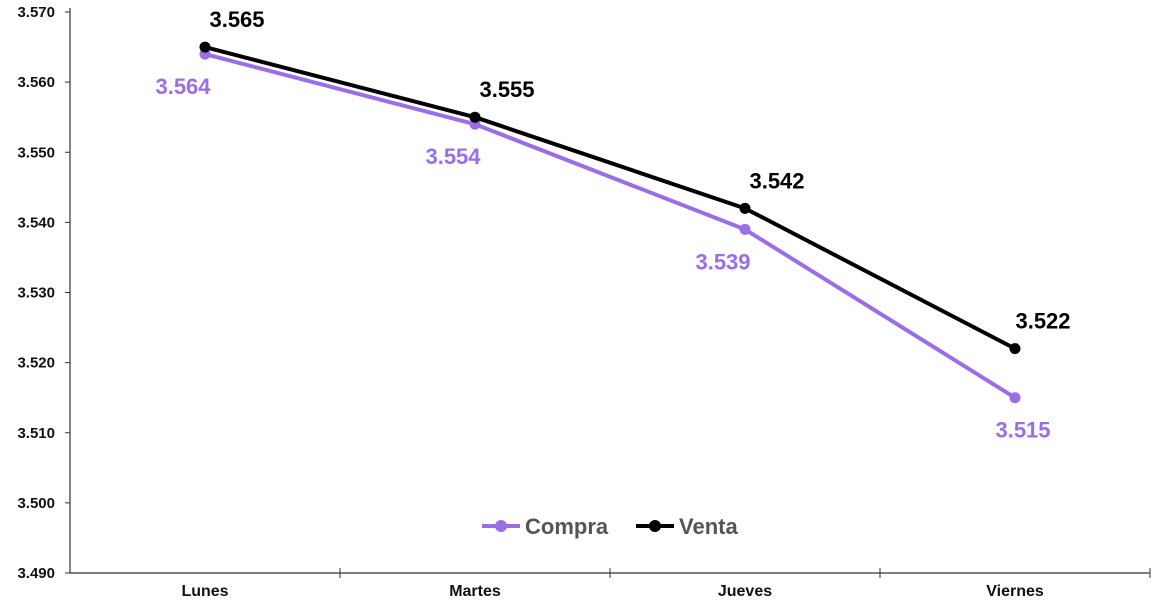 This screenshot has height=603, width=1155. Describe the element at coordinates (722, 261) in the screenshot. I see `data-label-compra: 3.539` at that location.